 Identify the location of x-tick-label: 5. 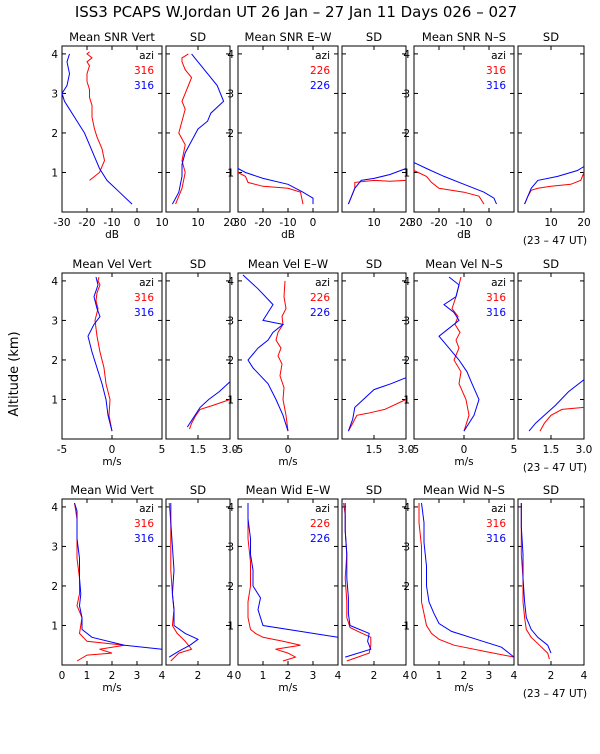
(514, 450).